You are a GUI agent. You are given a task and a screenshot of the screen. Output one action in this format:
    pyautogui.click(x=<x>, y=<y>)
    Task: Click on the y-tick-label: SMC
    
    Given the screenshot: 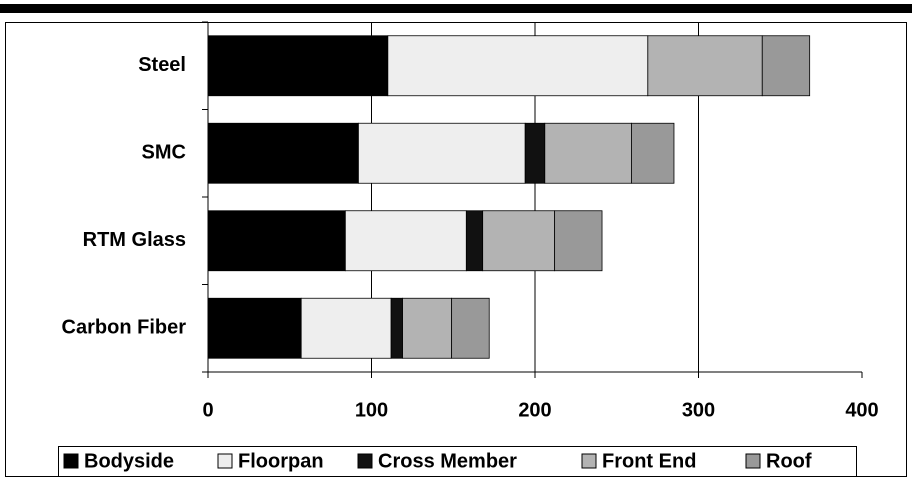 What is the action you would take?
    pyautogui.click(x=164, y=153)
    